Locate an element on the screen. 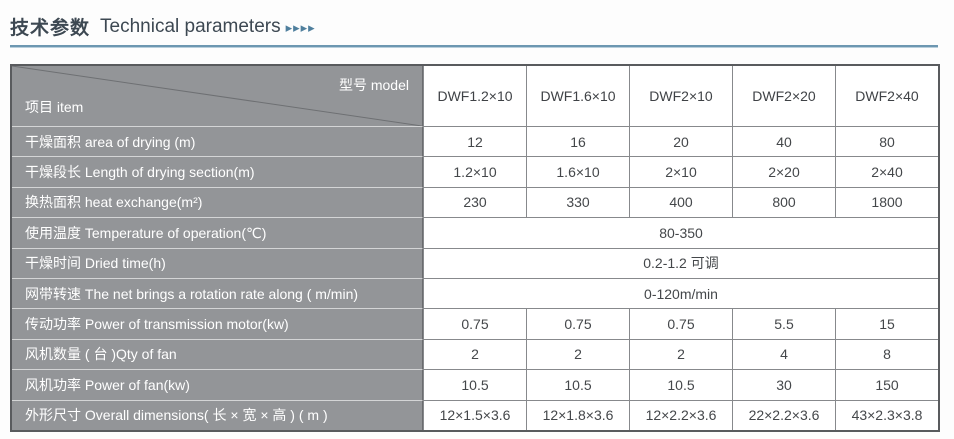  column-header-model: DWF1.2×10 is located at coordinates (474, 96).